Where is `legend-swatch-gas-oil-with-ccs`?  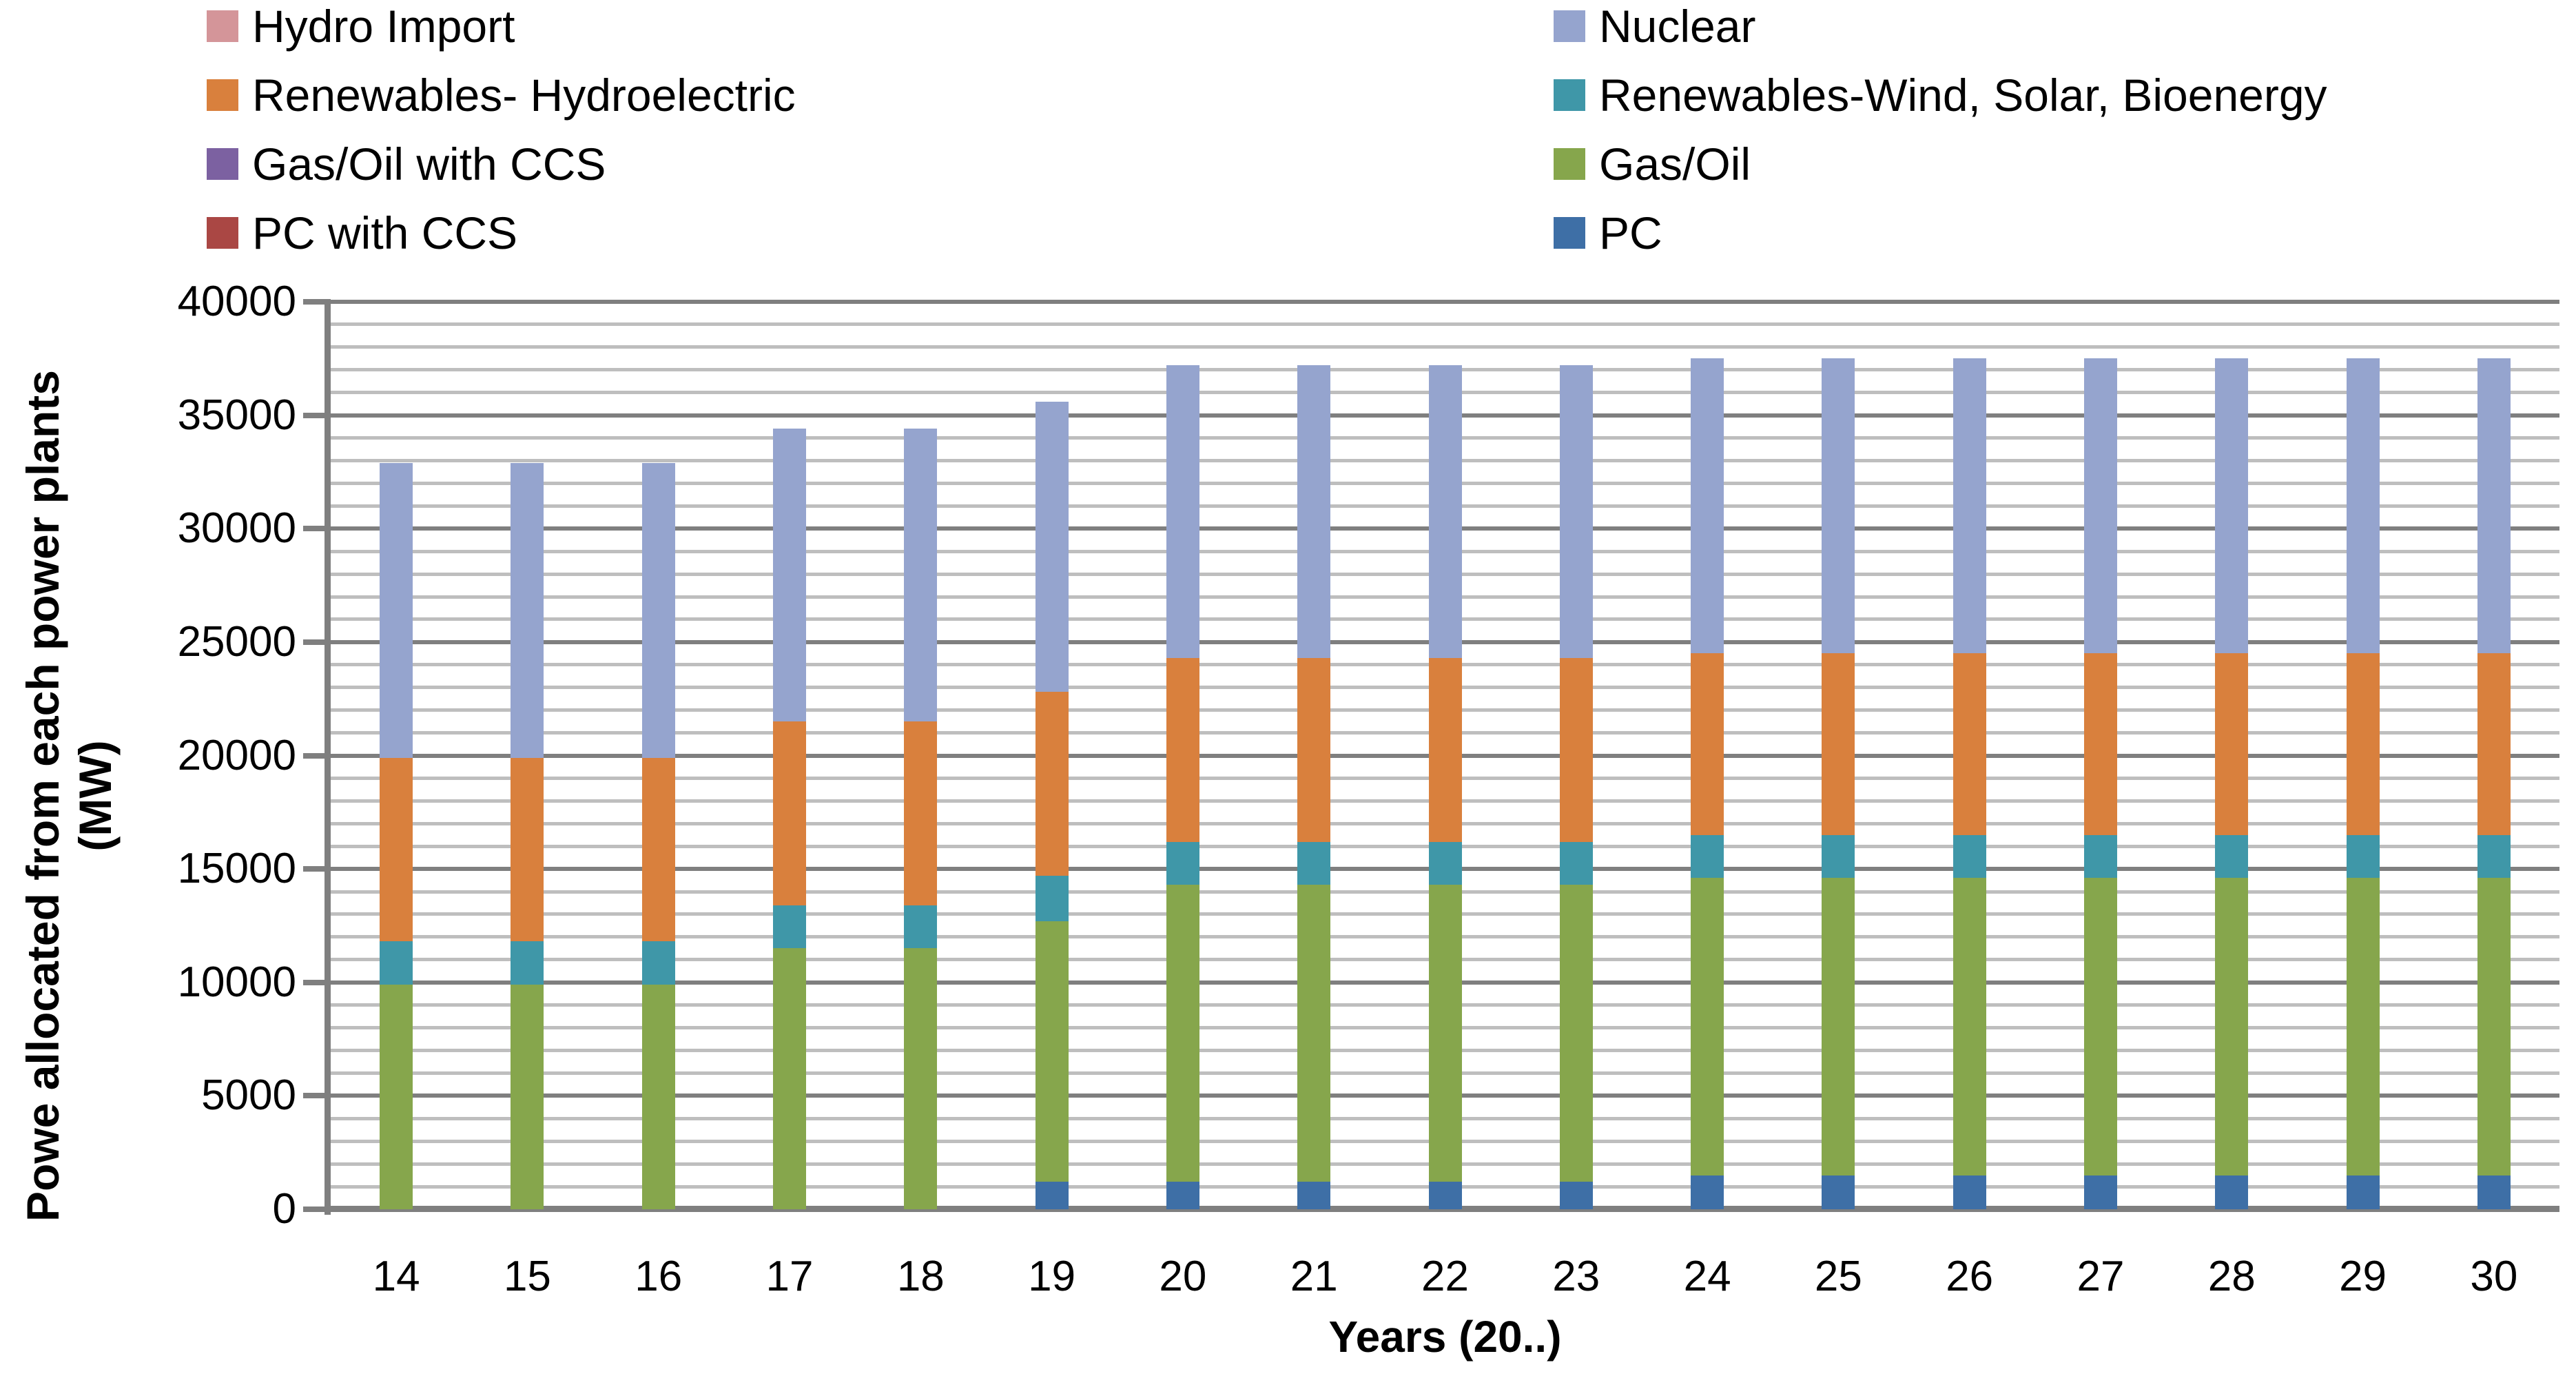 legend-swatch-gas-oil-with-ccs is located at coordinates (222, 164).